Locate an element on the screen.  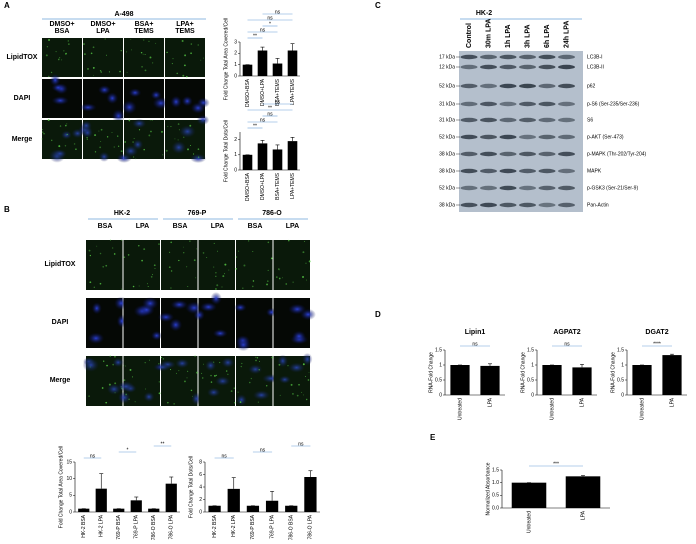
significance-label: ** is located at coordinates (255, 126).